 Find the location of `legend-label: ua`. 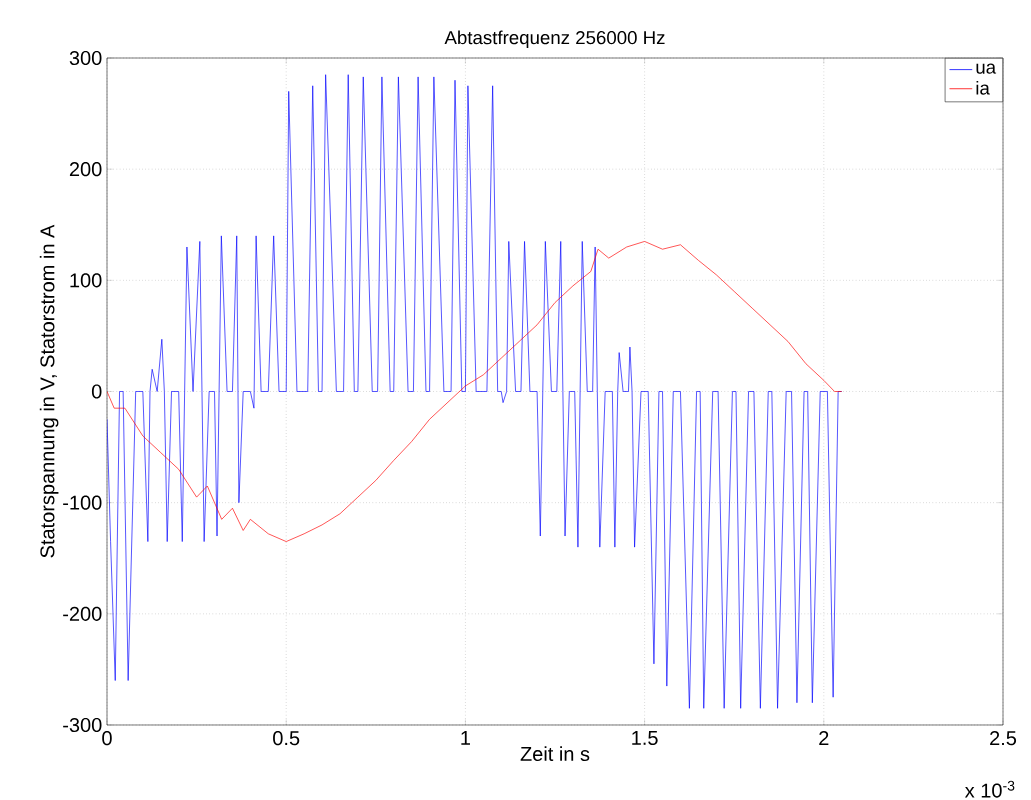

legend-label: ua is located at coordinates (986, 68).